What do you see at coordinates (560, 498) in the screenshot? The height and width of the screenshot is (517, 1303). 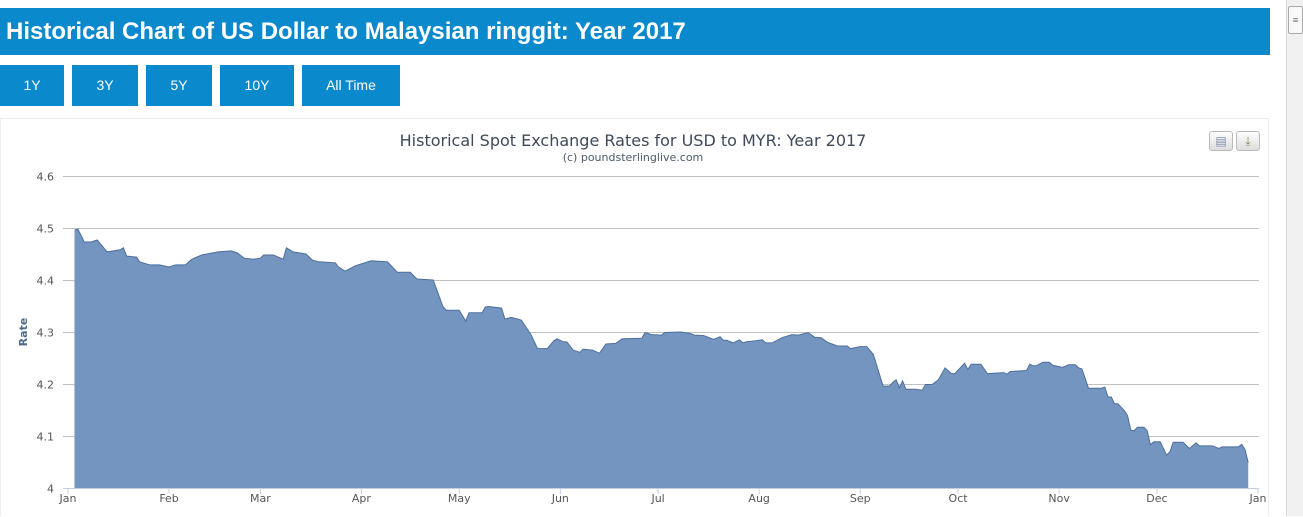 I see `x-tick-label: Jun` at bounding box center [560, 498].